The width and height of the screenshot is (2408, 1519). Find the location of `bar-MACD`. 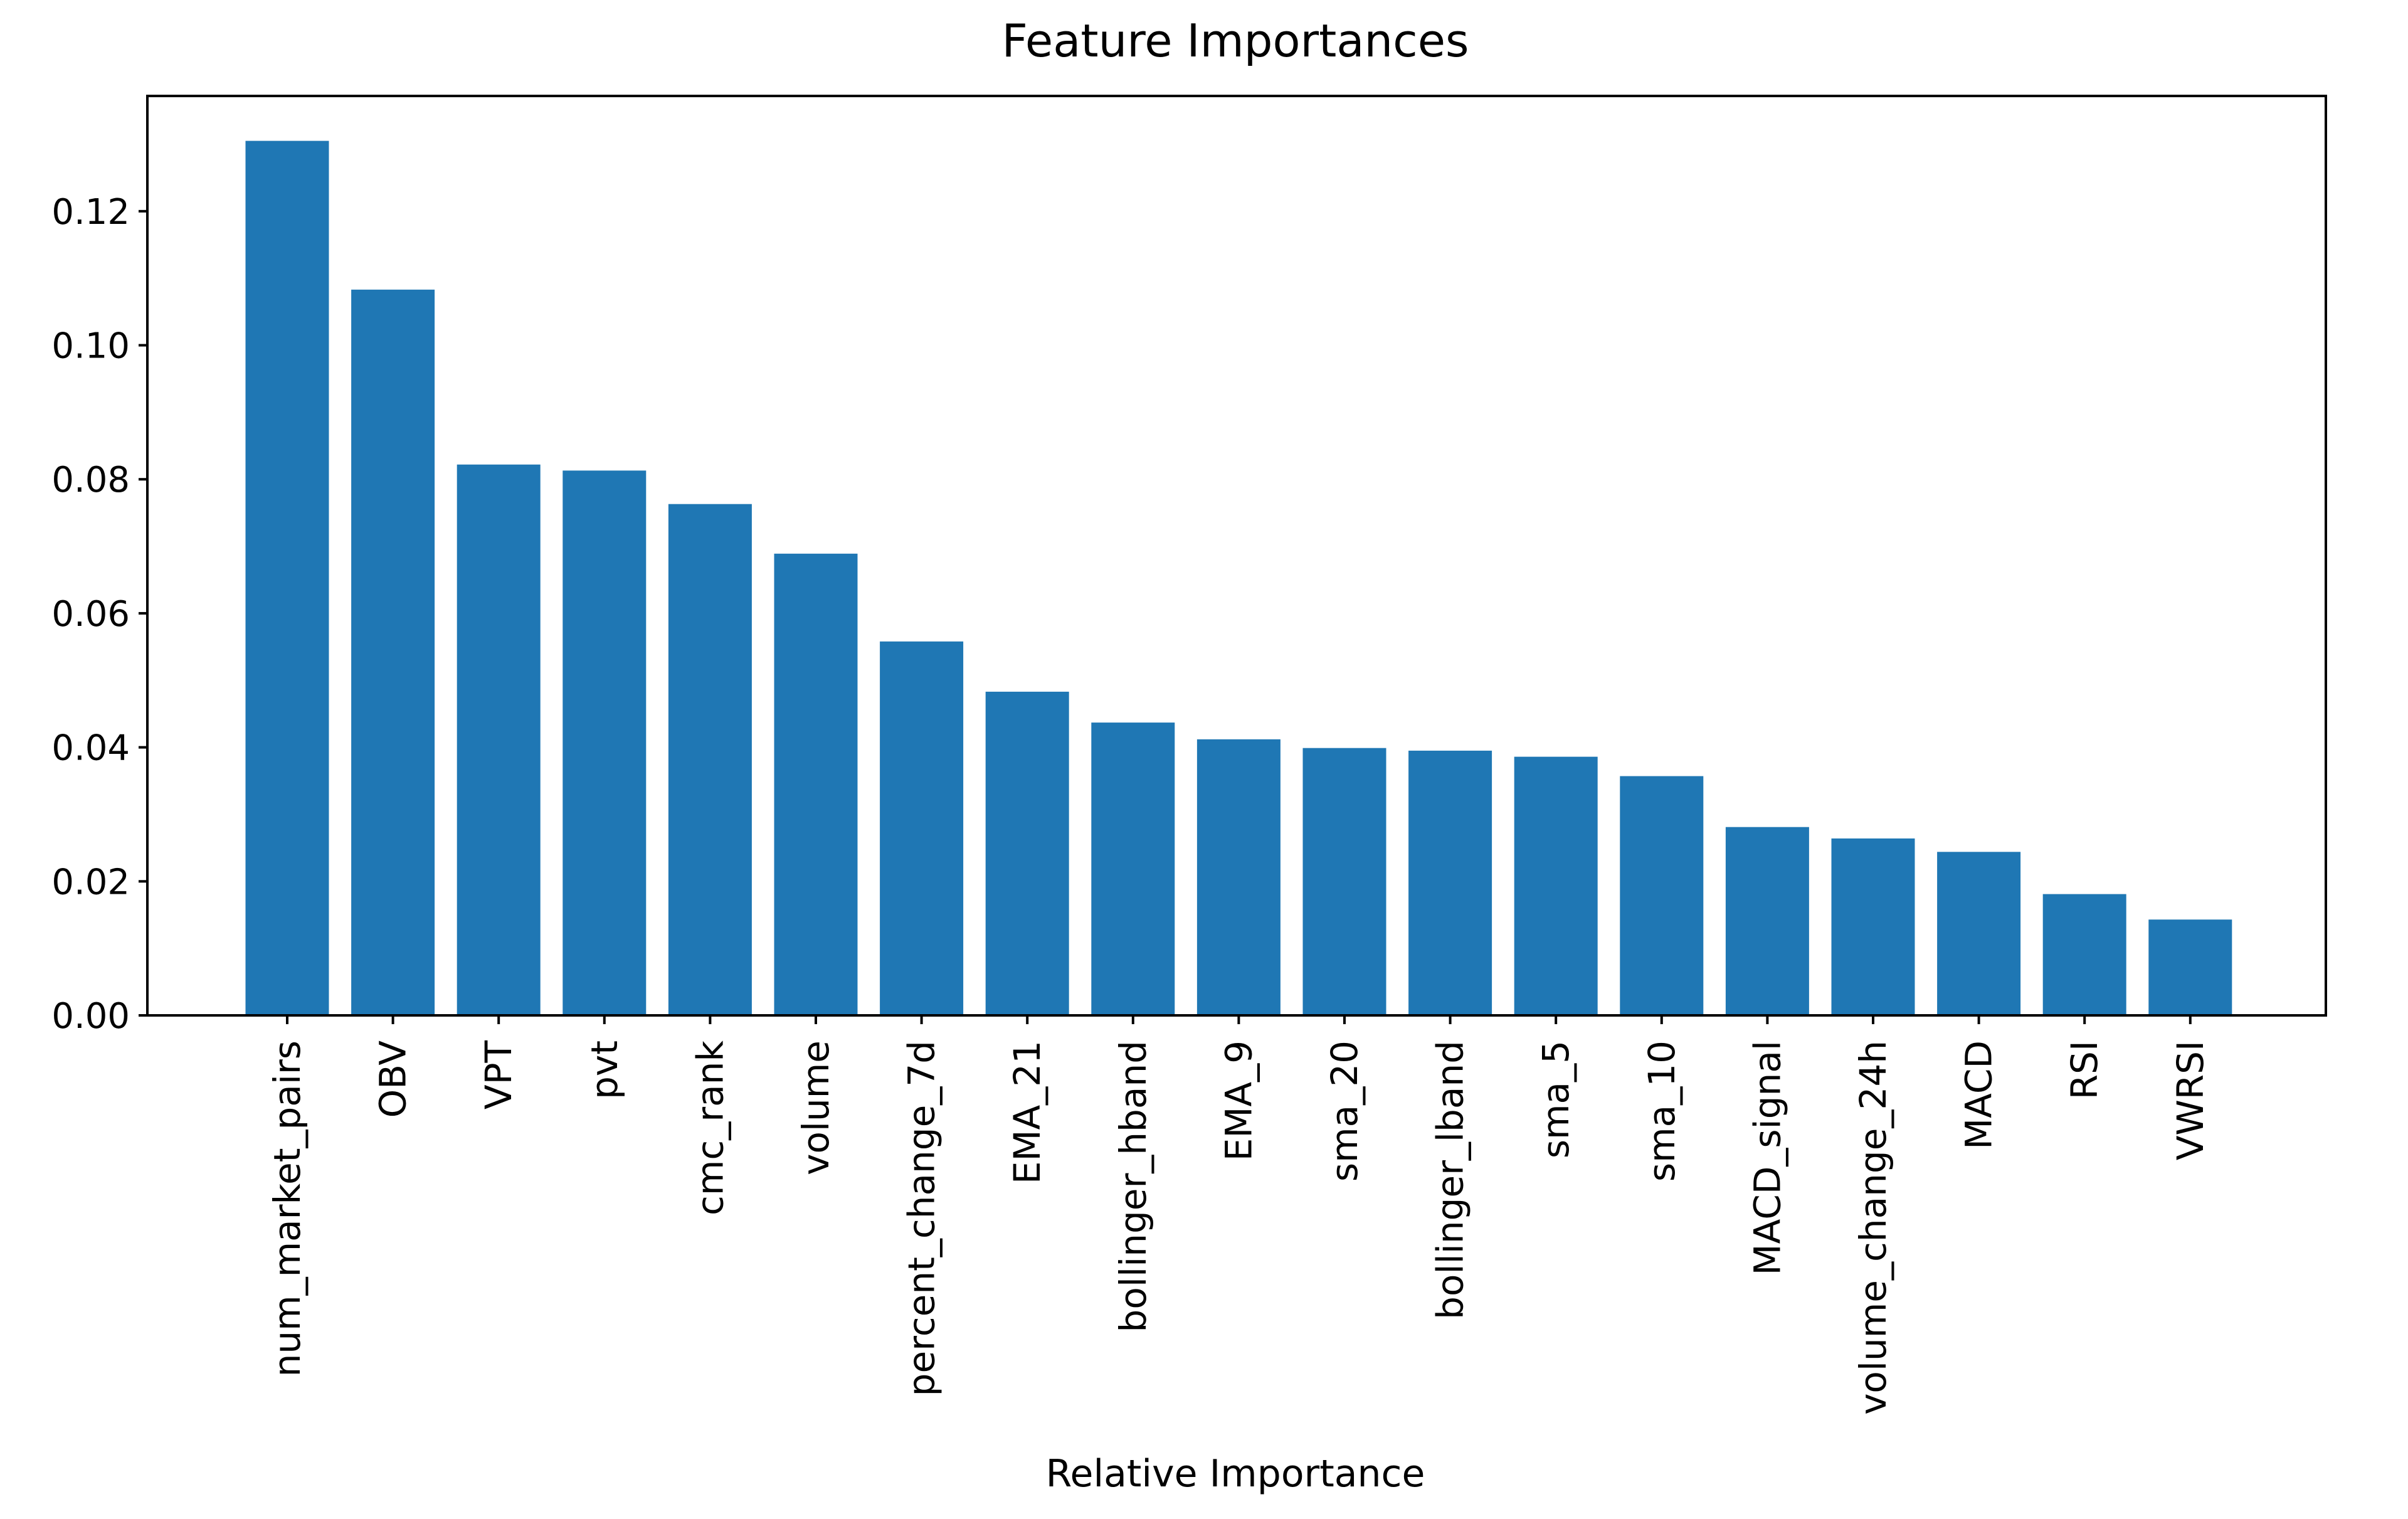

bar-MACD is located at coordinates (1979, 933).